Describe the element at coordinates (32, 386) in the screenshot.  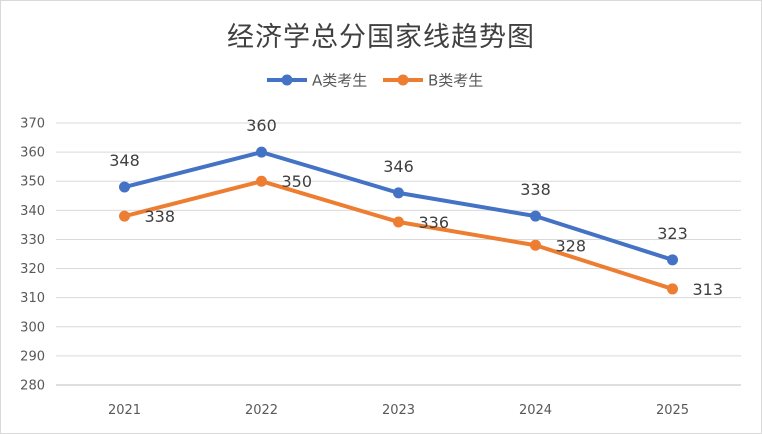
I see `y-tick-label: 280` at that location.